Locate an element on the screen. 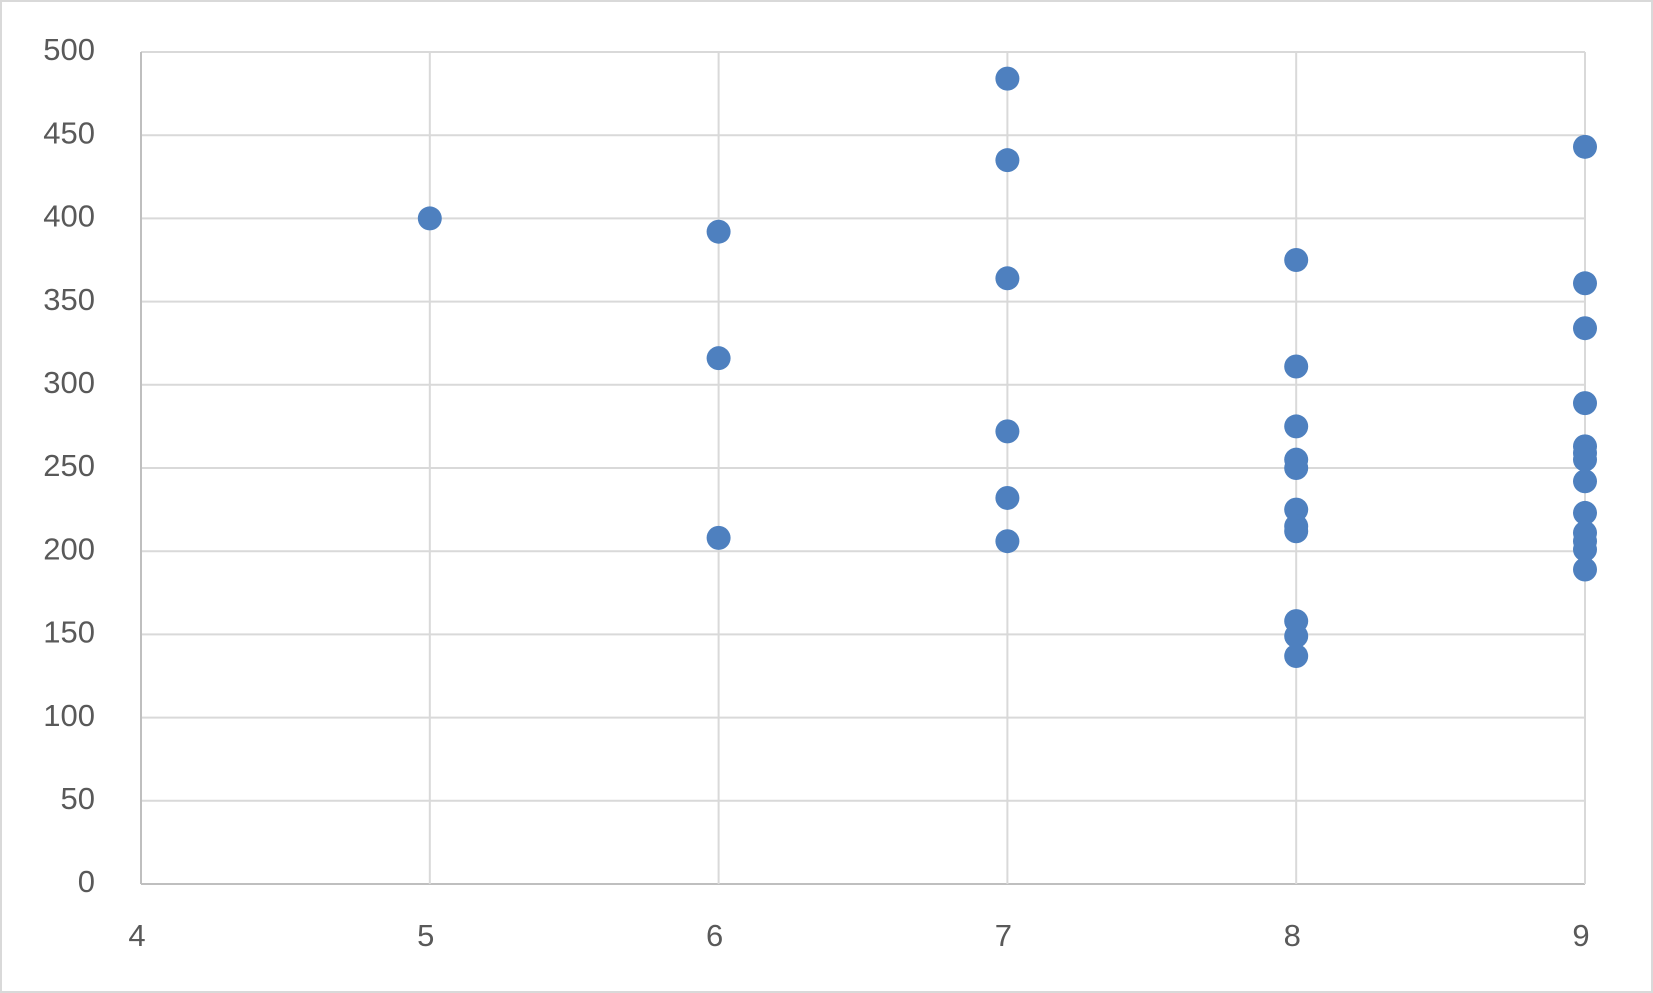 The width and height of the screenshot is (1653, 993). x-tick-label: 4 is located at coordinates (136, 935).